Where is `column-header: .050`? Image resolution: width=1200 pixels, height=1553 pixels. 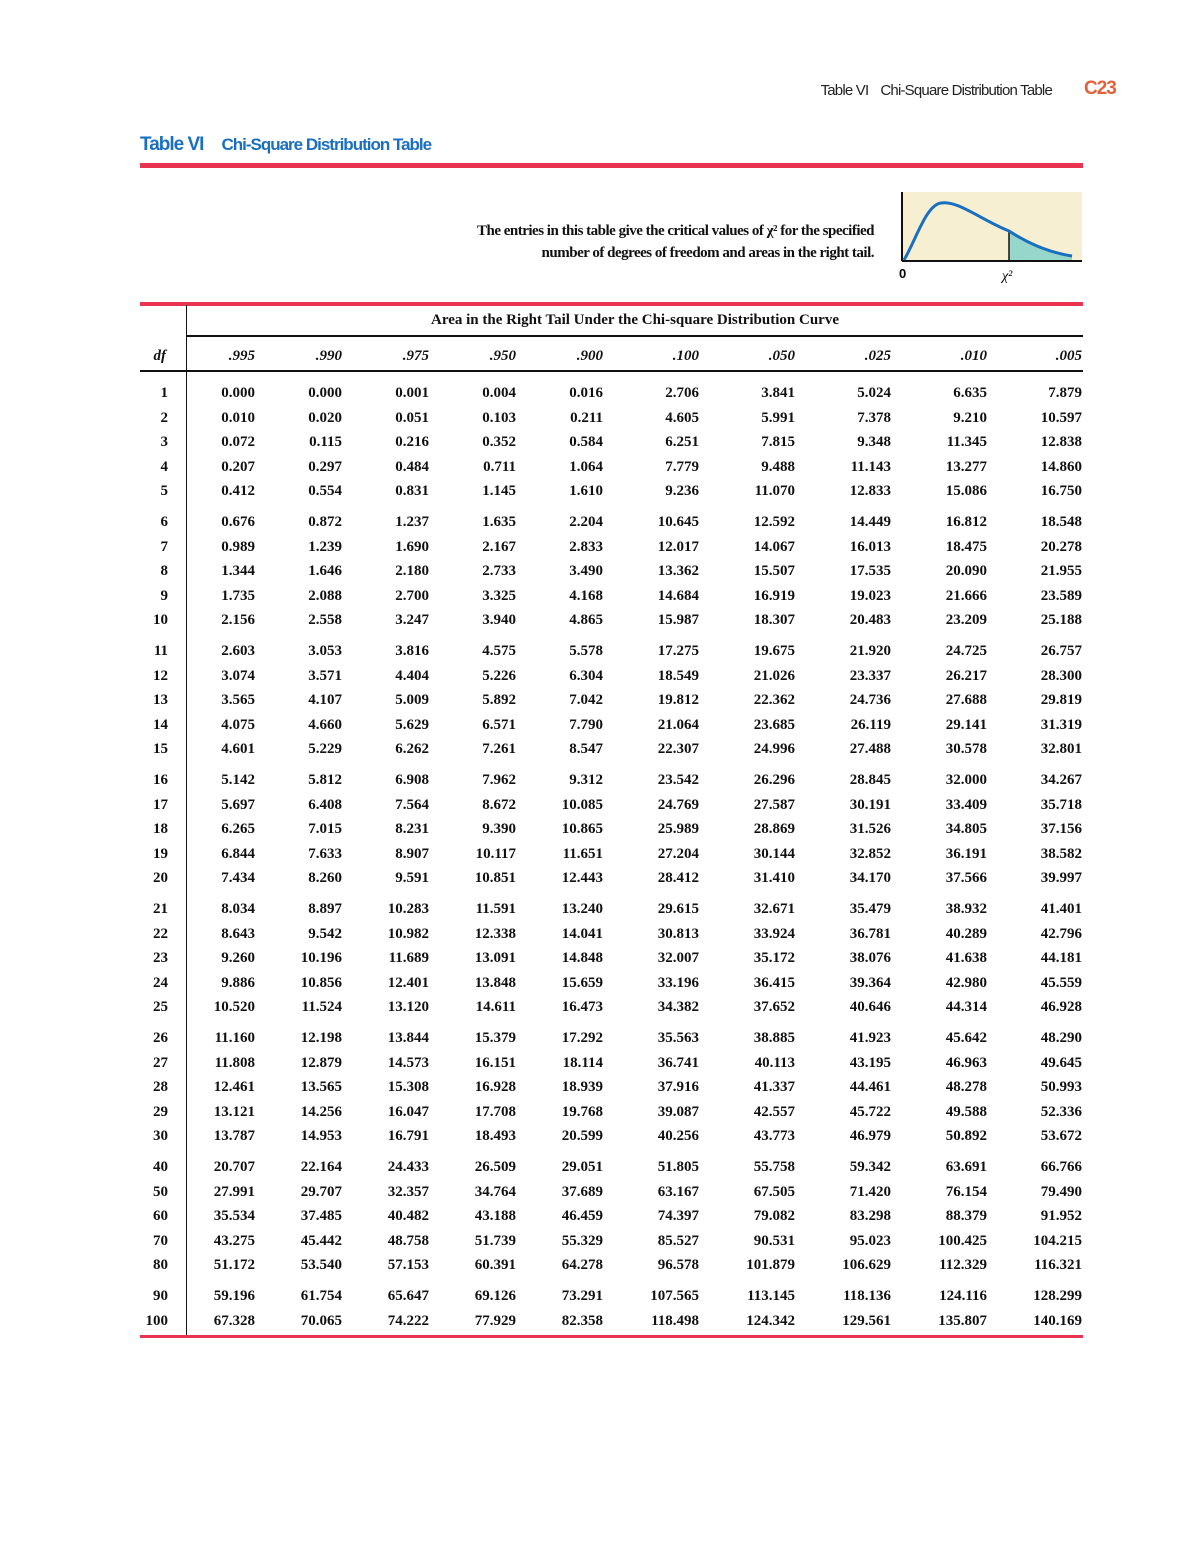 column-header: .050 is located at coordinates (781, 356).